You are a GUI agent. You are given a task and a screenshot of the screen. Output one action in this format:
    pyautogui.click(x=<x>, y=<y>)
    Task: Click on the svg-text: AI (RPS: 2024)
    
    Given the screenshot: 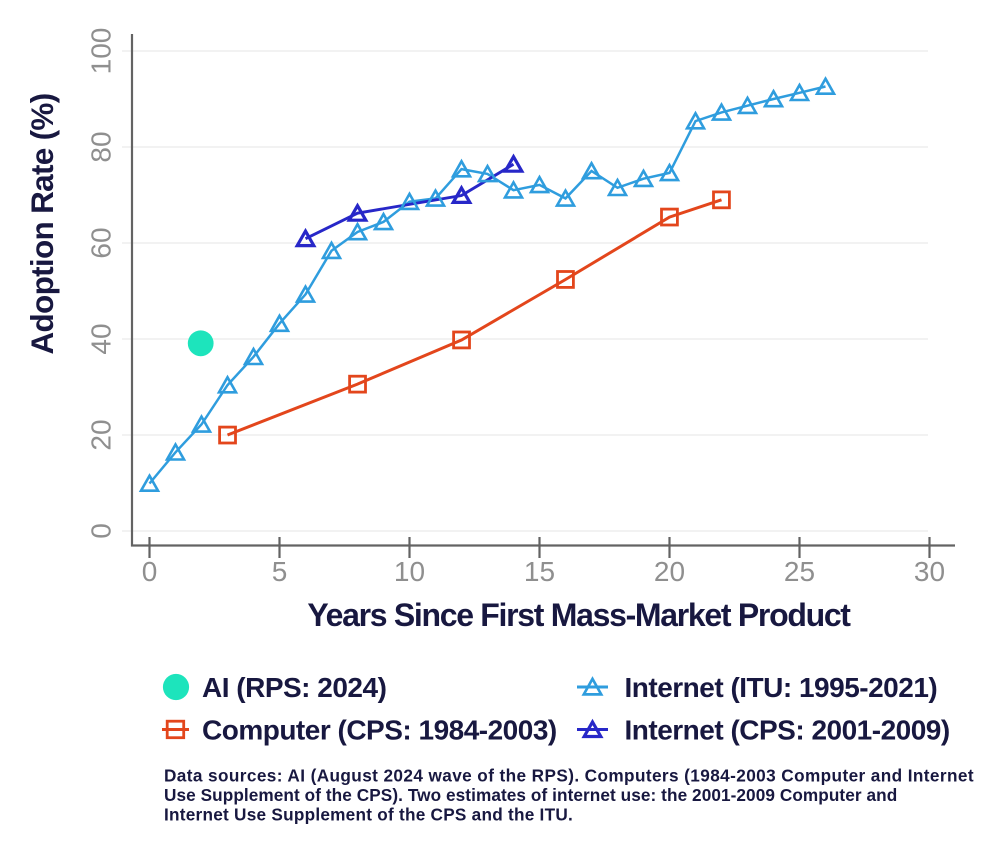 What is the action you would take?
    pyautogui.click(x=294, y=687)
    